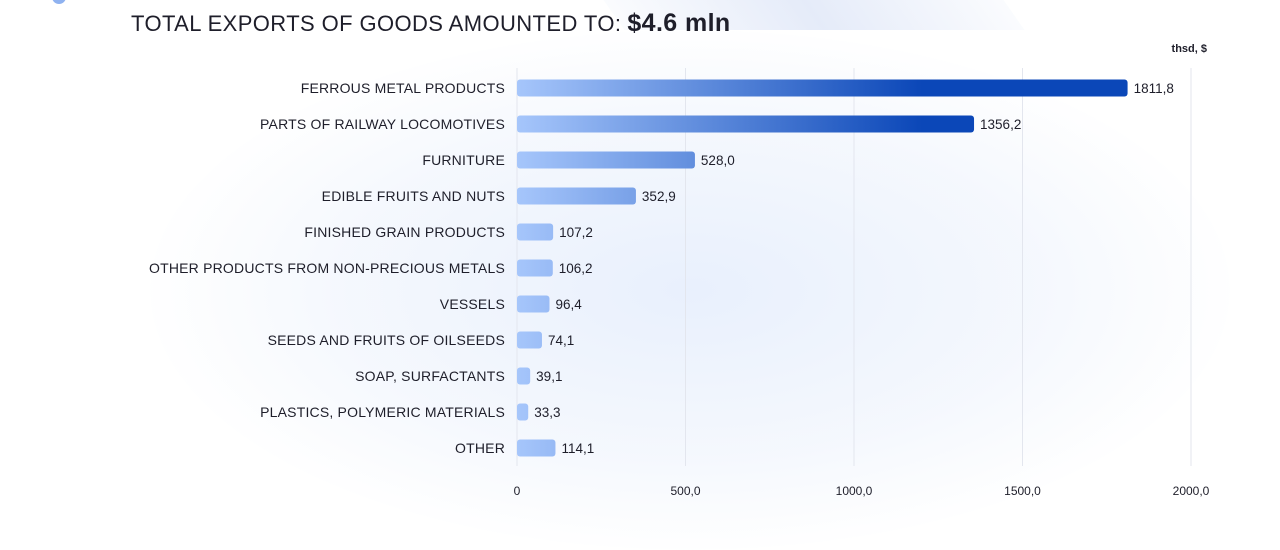 The height and width of the screenshot is (550, 1280). Describe the element at coordinates (472, 304) in the screenshot. I see `category-label: VESSELS` at that location.